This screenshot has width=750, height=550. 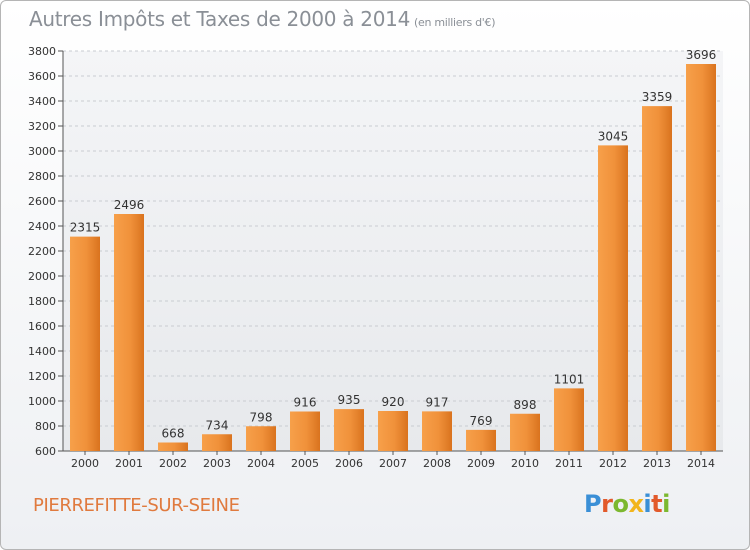 I want to click on x-tick-label: 2000, so click(x=85, y=463).